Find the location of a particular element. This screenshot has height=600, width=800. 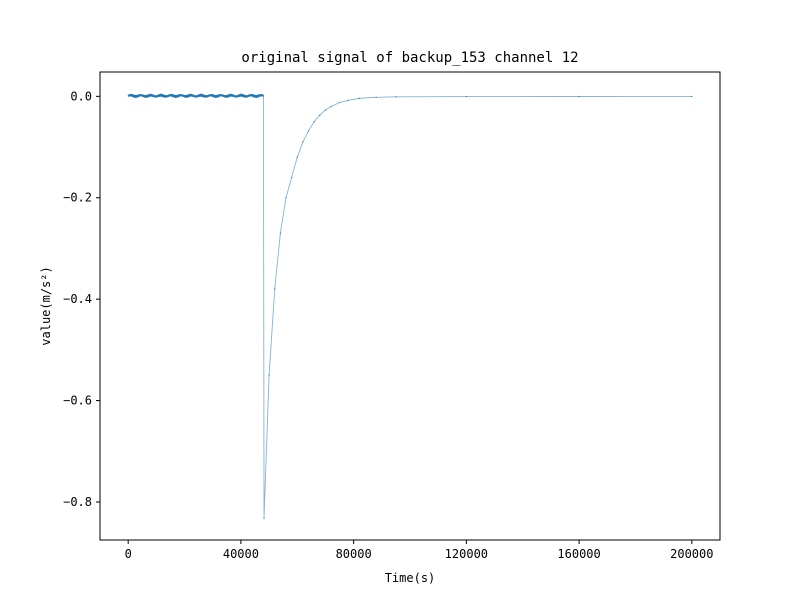

y-tick-label: −0.2 is located at coordinates (77, 198).